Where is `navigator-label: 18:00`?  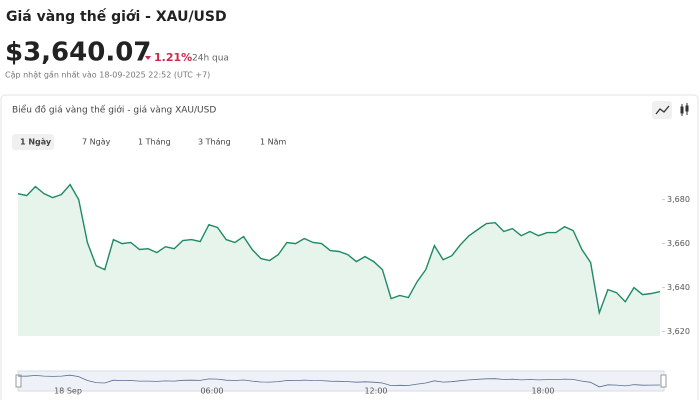 navigator-label: 18:00 is located at coordinates (542, 391).